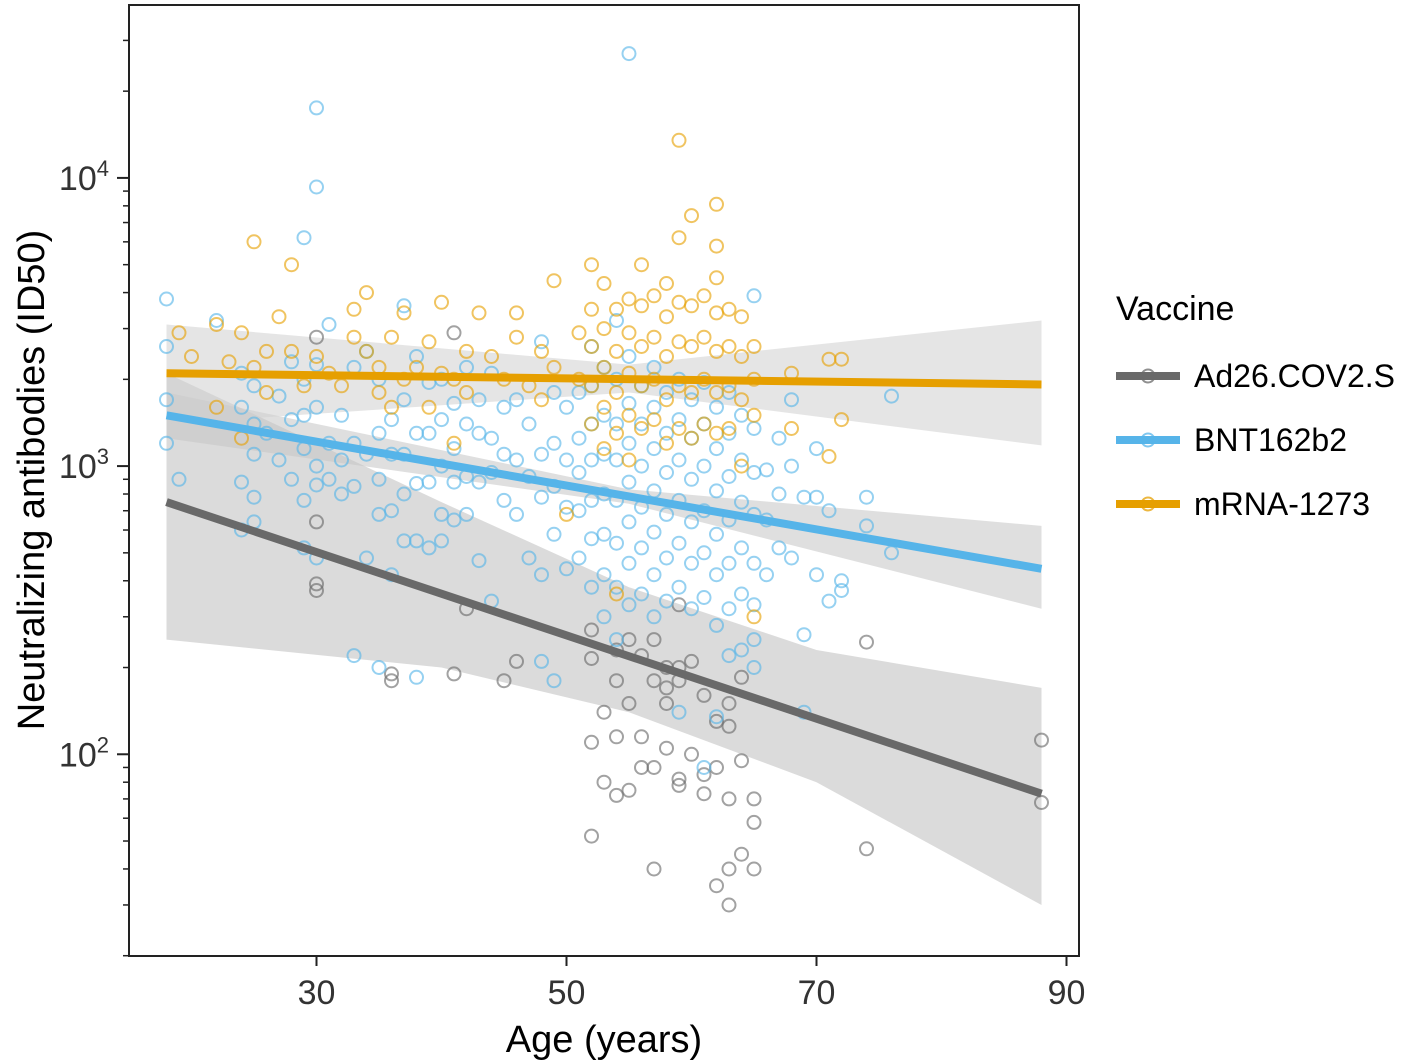 Image resolution: width=1416 pixels, height=1064 pixels. Describe the element at coordinates (32, 480) in the screenshot. I see `y-axis-title: Neutralizing antibodies (ID50)` at that location.